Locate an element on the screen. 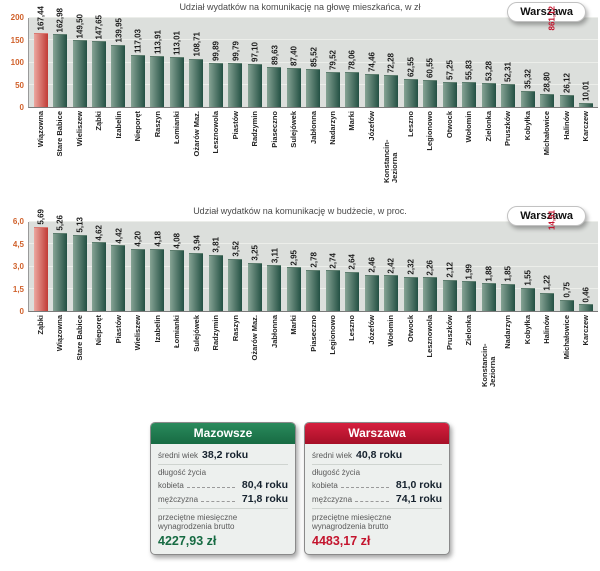  bar-column: 3,81 is located at coordinates (215, 266).